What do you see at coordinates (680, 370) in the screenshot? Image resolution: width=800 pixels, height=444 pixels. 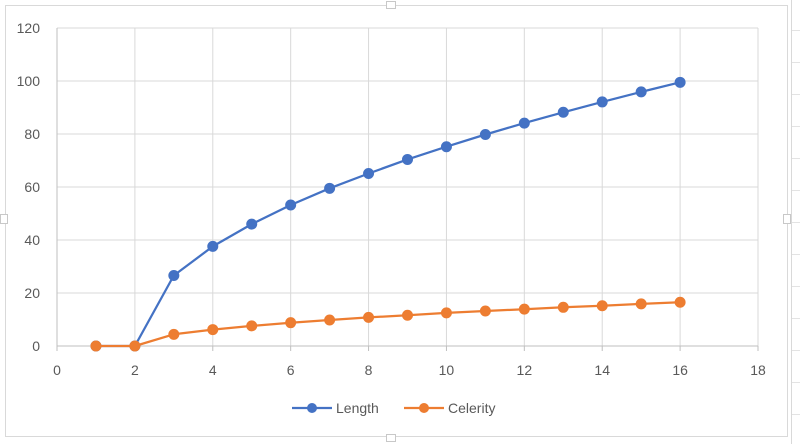 I see `x-tick-label: 16` at bounding box center [680, 370].